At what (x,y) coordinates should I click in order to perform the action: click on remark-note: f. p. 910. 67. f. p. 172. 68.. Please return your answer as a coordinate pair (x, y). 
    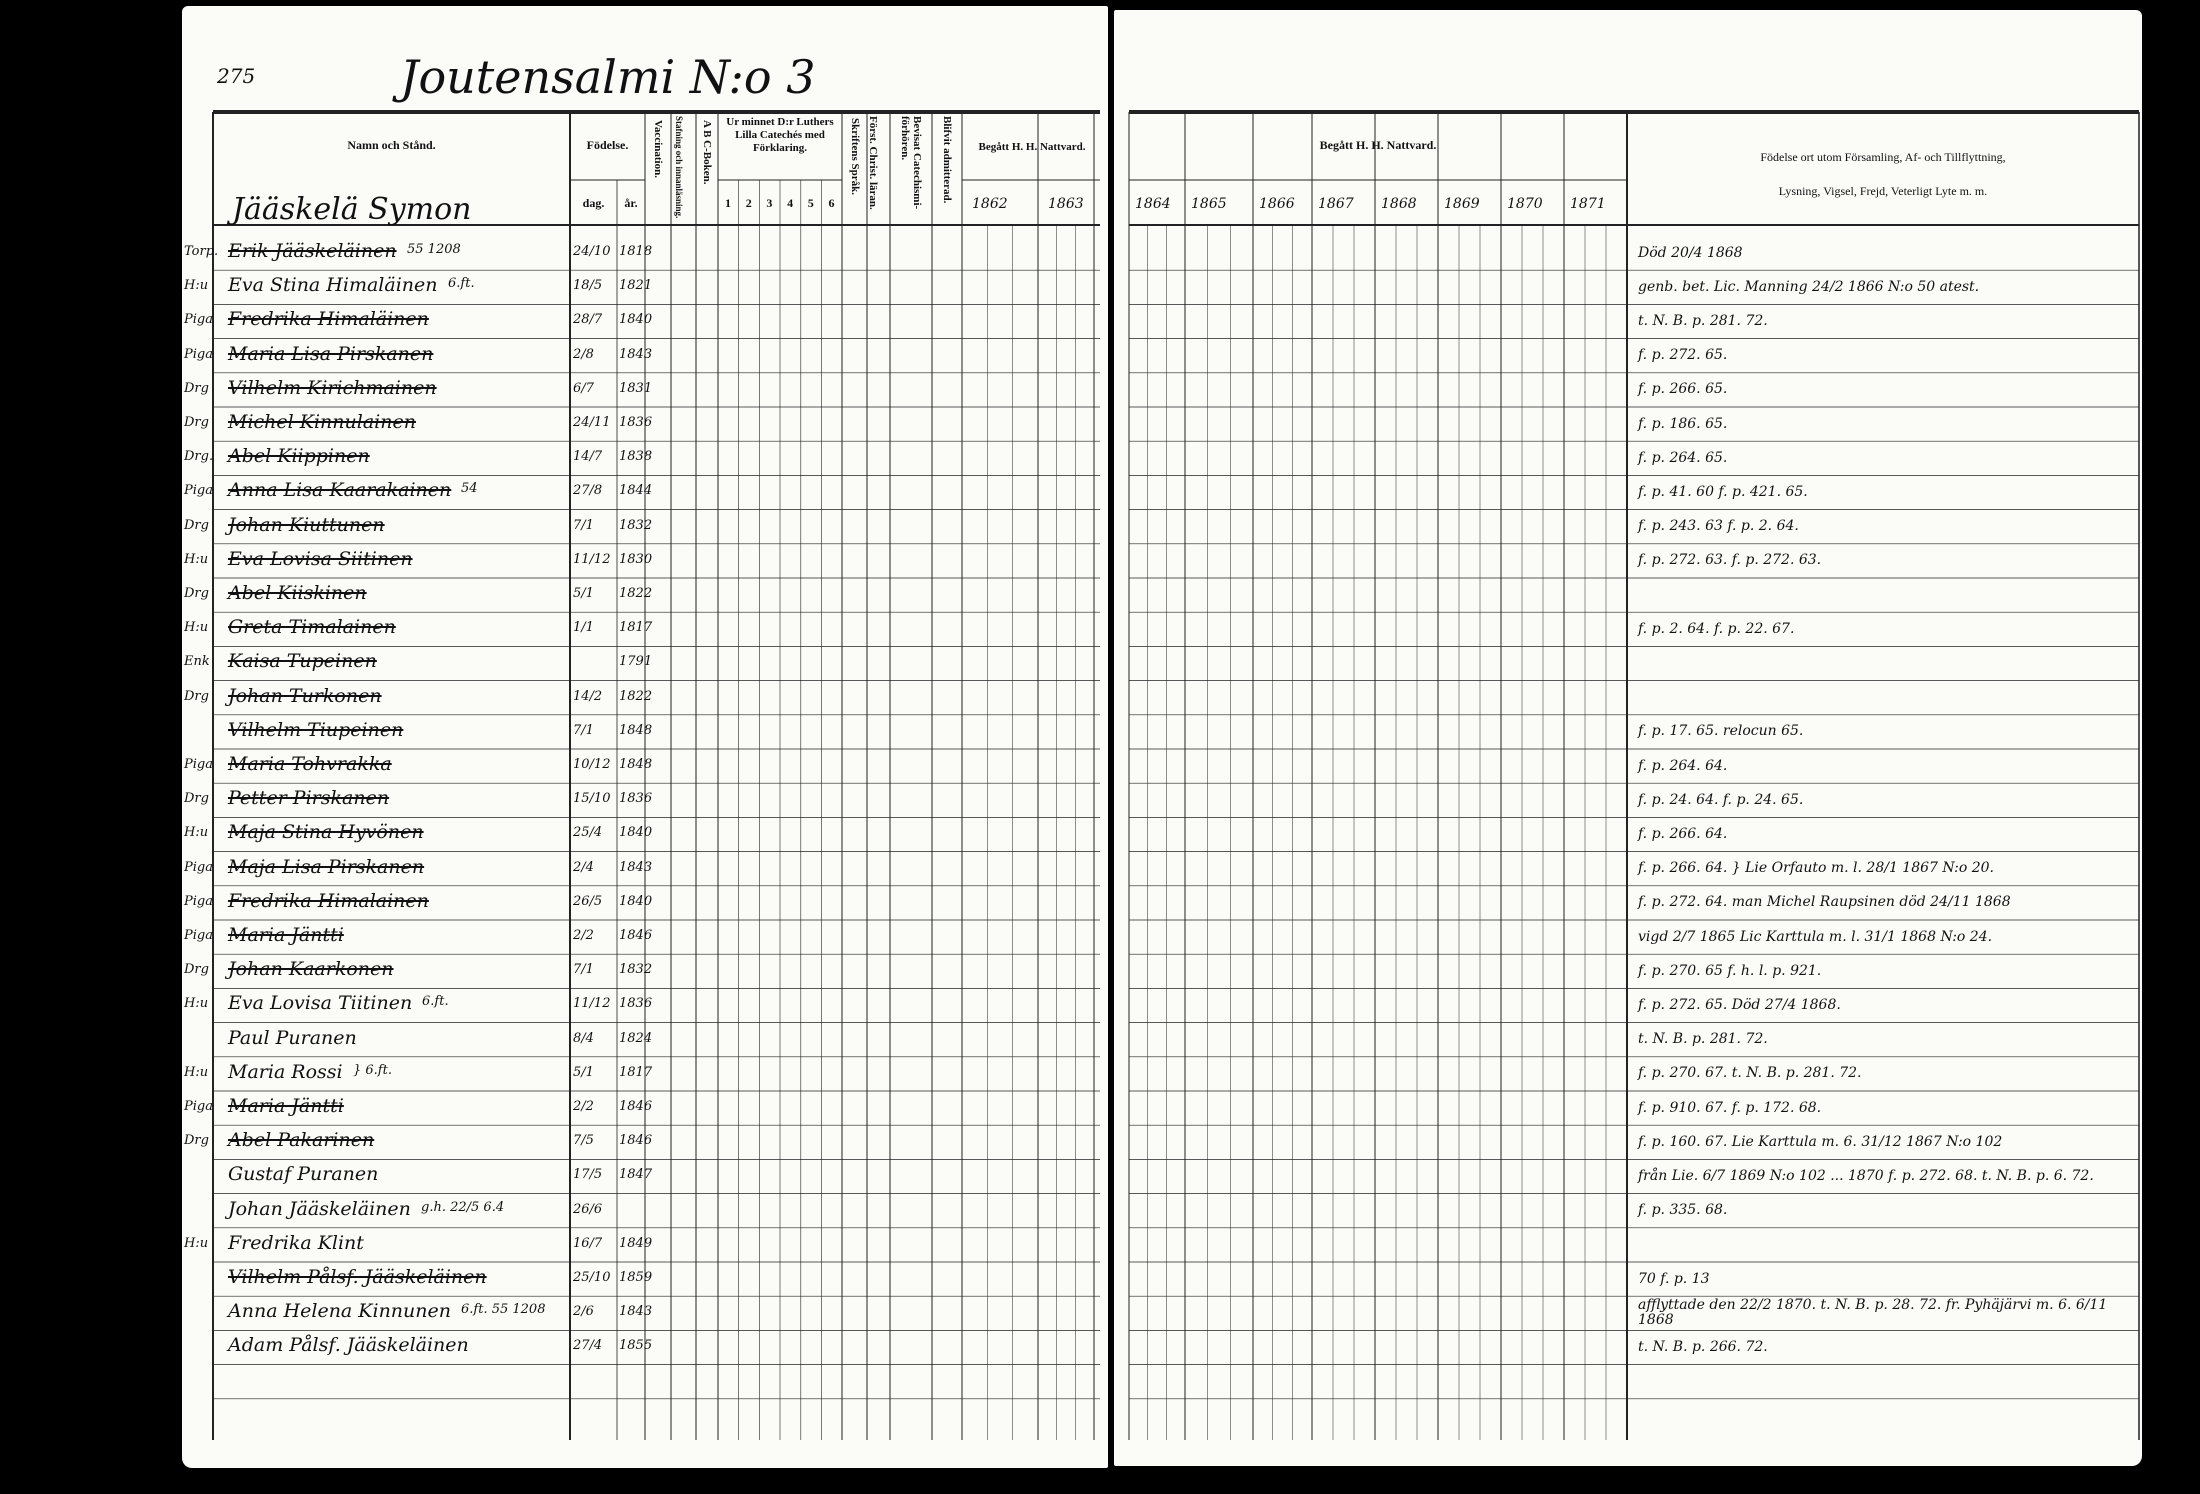
    Looking at the image, I should click on (1730, 1107).